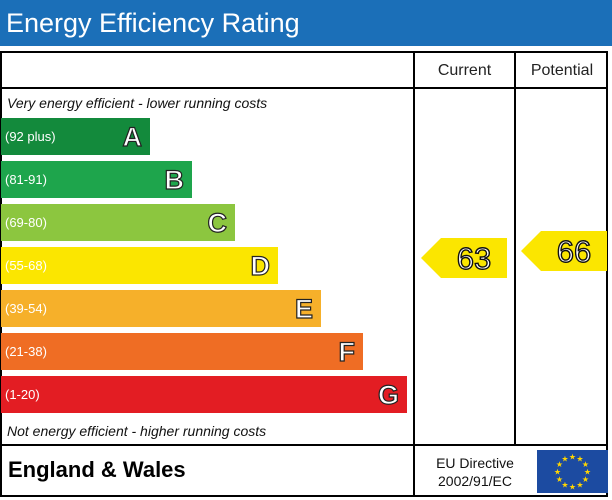 The image size is (612, 500). Describe the element at coordinates (303, 308) in the screenshot. I see `band-letter: E` at that location.